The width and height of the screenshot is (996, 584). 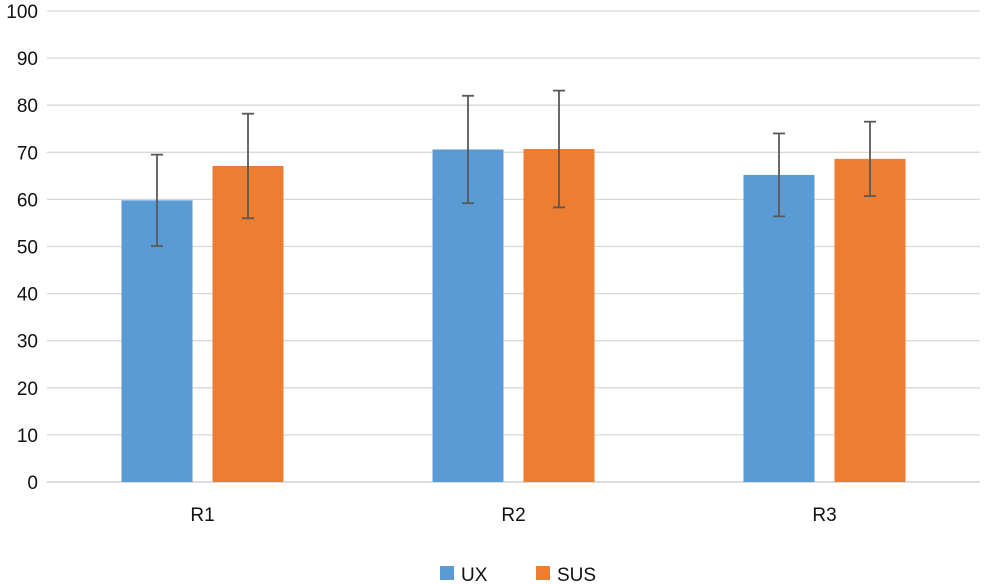 What do you see at coordinates (22, 12) in the screenshot?
I see `y-tick-label: 100` at bounding box center [22, 12].